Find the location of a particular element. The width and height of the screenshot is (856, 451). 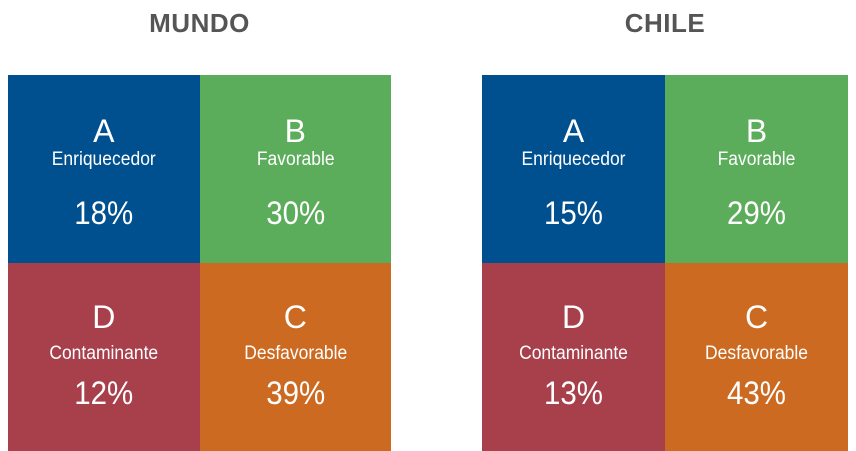

quadrant: D Contaminante 13% is located at coordinates (573, 357).